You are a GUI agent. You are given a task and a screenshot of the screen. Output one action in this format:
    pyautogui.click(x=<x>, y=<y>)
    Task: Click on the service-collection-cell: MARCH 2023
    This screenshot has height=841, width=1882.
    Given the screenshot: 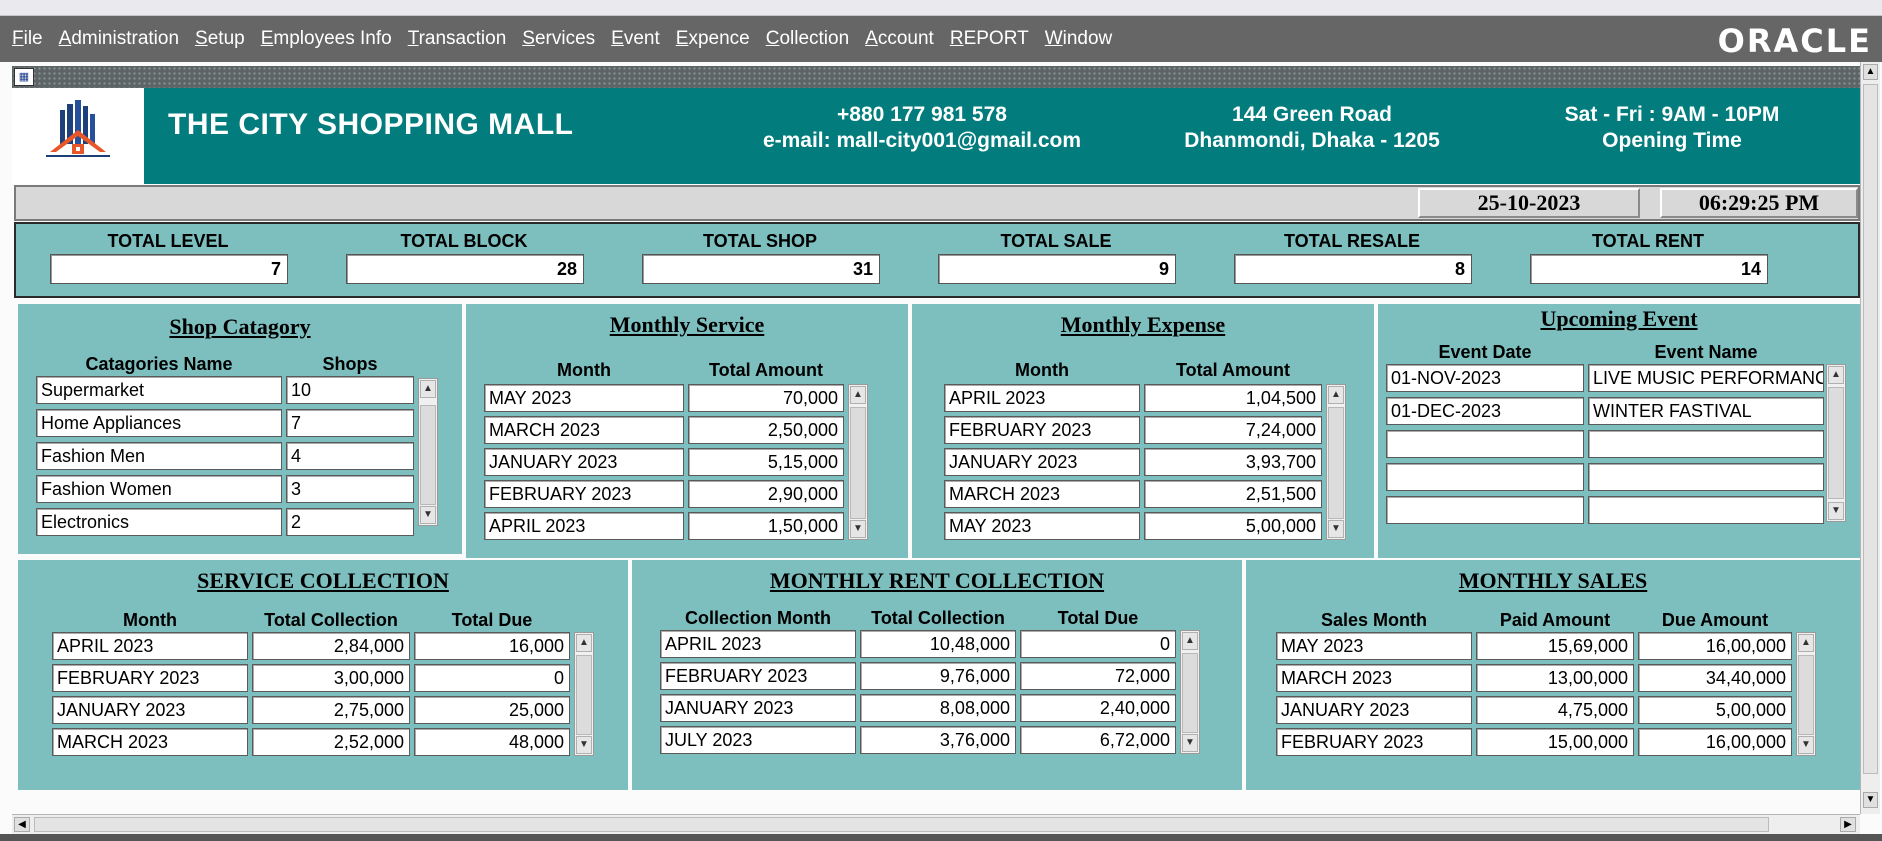 What is the action you would take?
    pyautogui.click(x=150, y=742)
    